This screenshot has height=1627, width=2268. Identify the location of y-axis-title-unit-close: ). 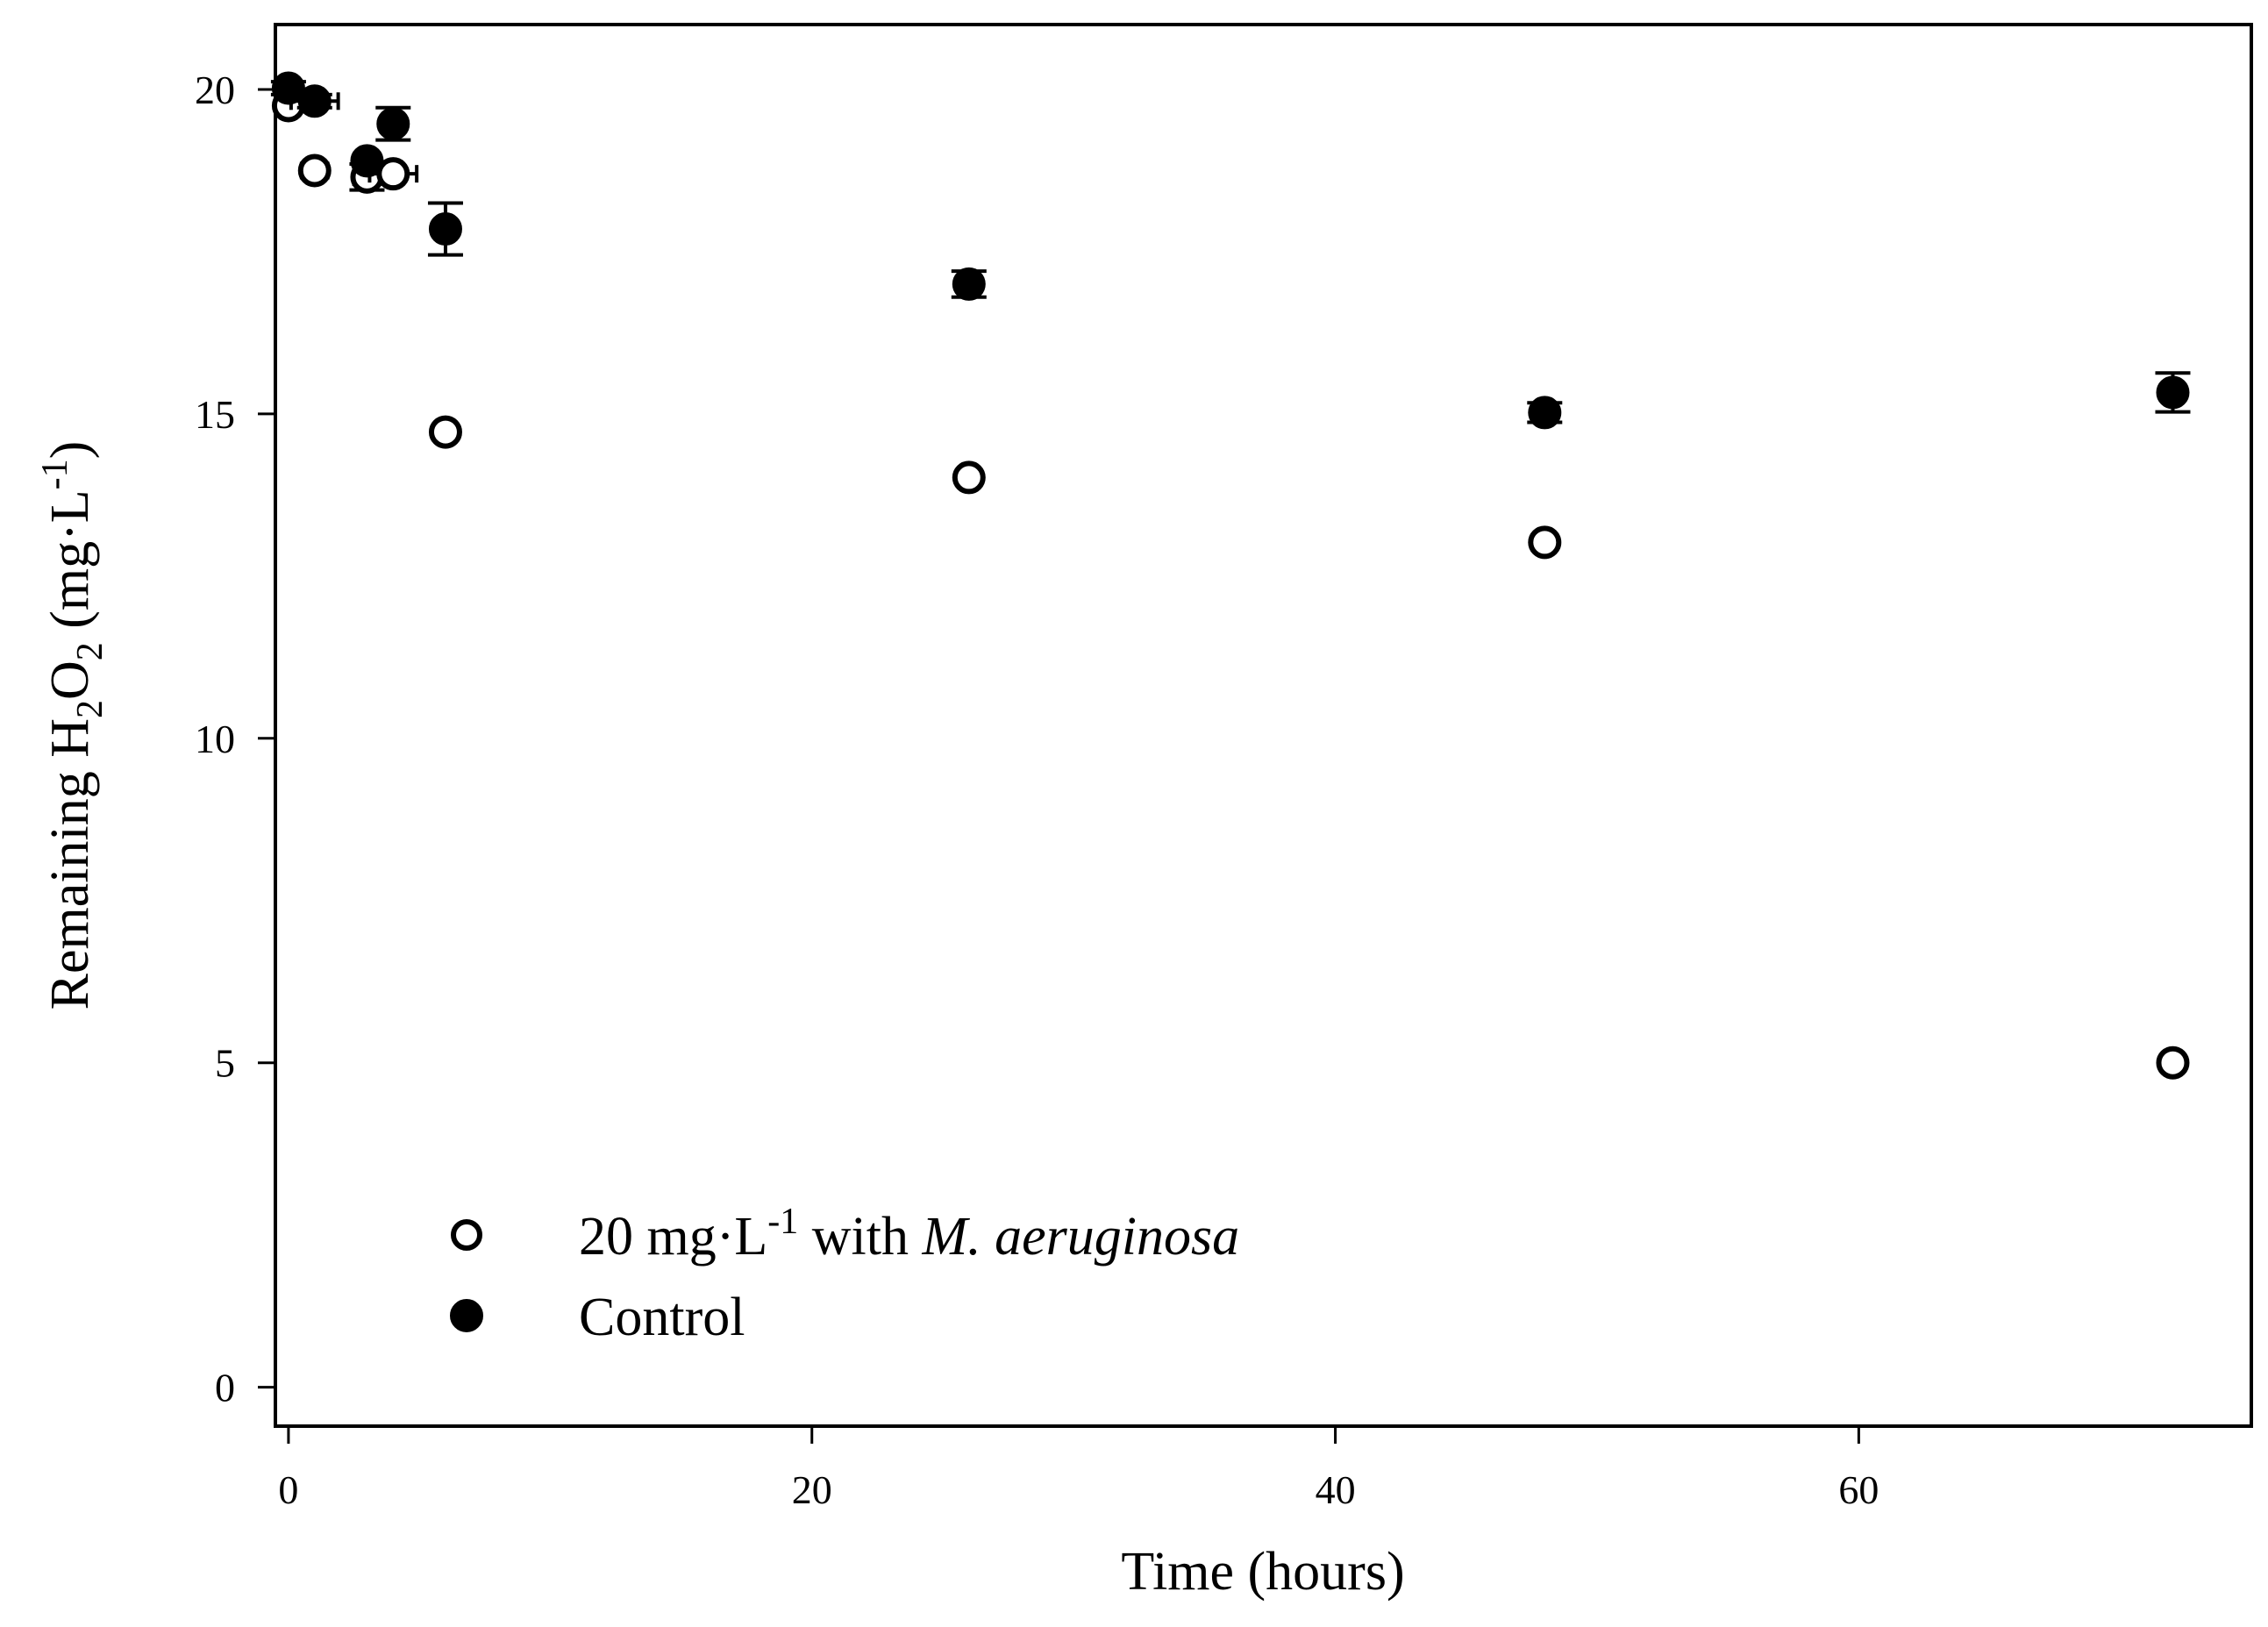
(70, 450).